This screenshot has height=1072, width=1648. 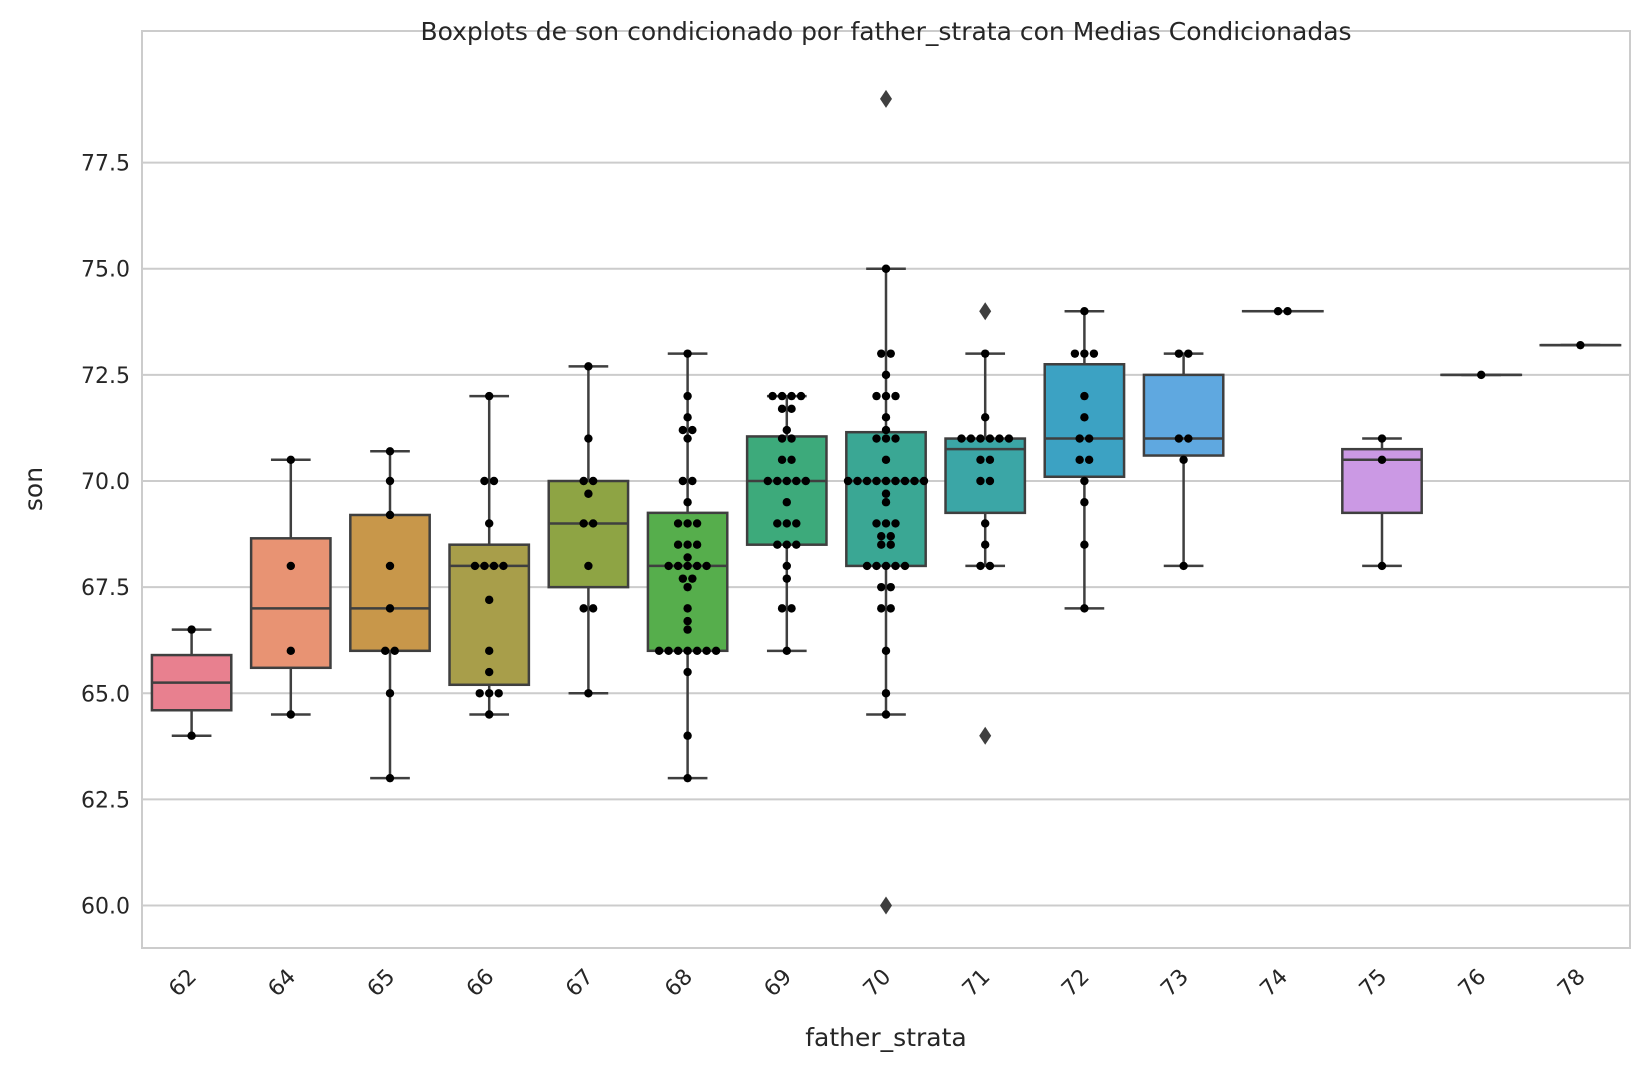 I want to click on y-tick-label: 67.5, so click(x=105, y=588).